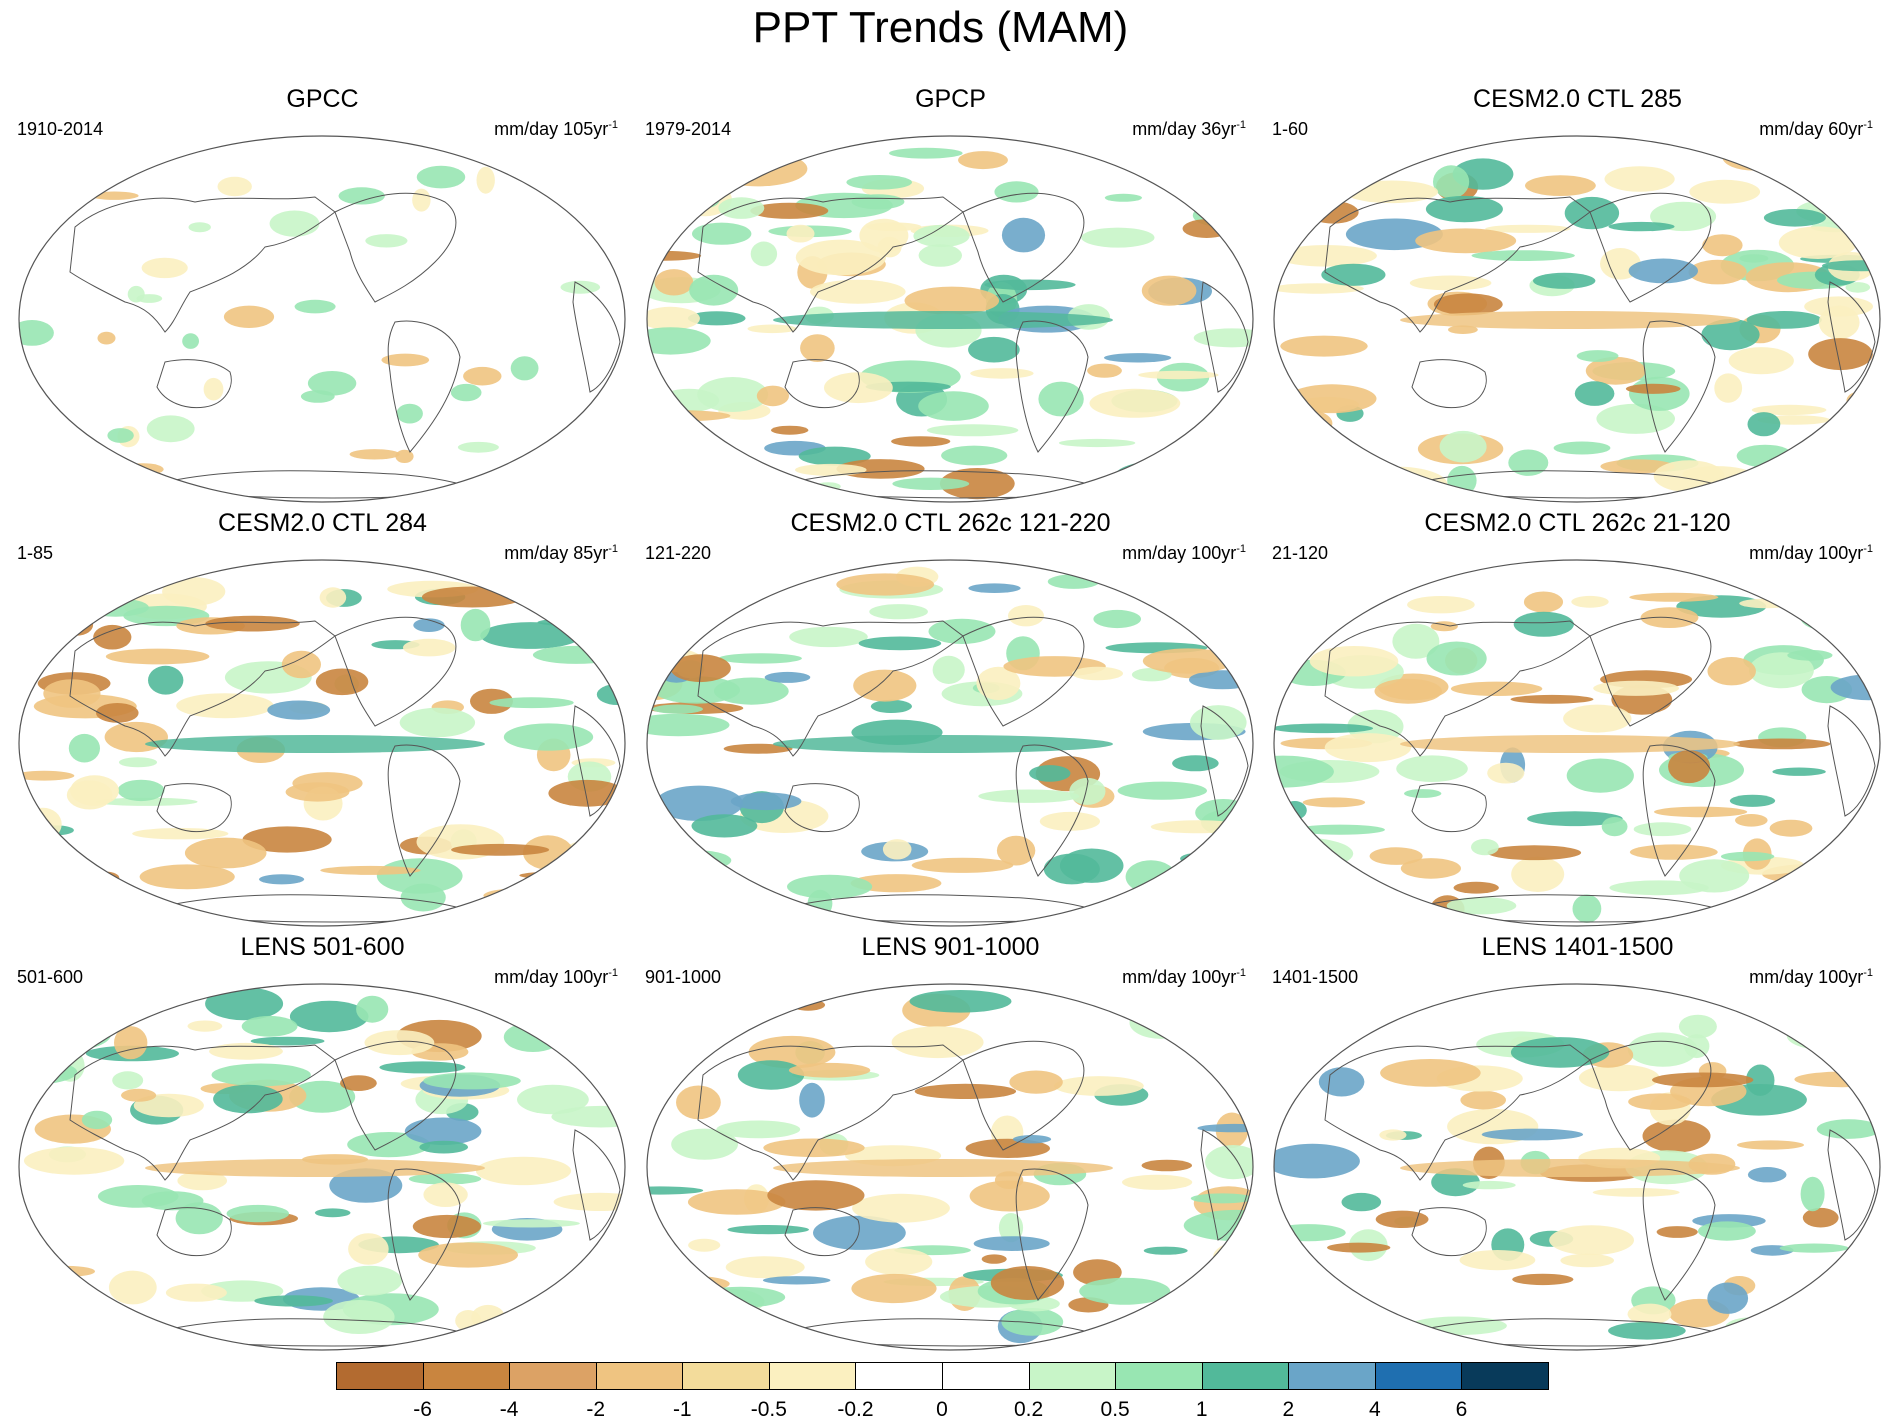 Image resolution: width=1881 pixels, height=1424 pixels. I want to click on trend-field, so click(322, 319).